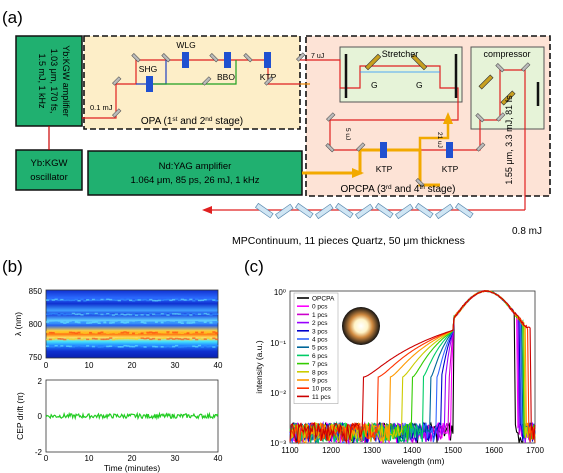  I want to click on grating-right, so click(419, 62).